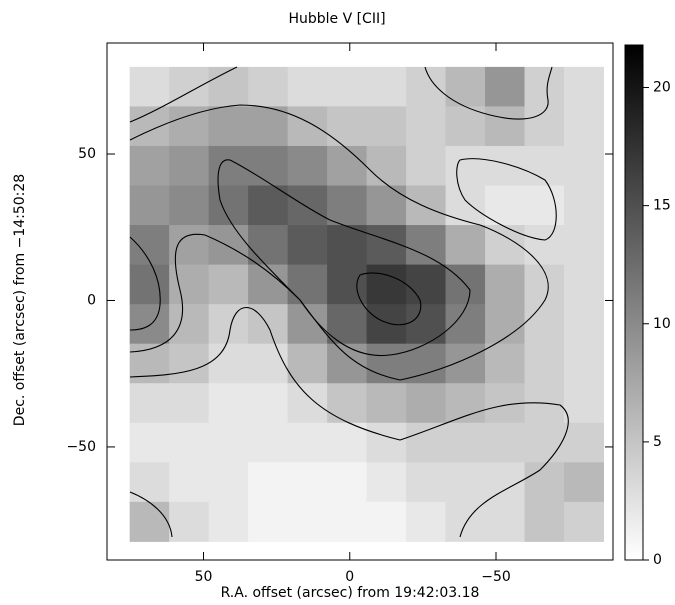 Image resolution: width=675 pixels, height=605 pixels. What do you see at coordinates (336, 19) in the screenshot?
I see `chart-title: Hubble V [CII]` at bounding box center [336, 19].